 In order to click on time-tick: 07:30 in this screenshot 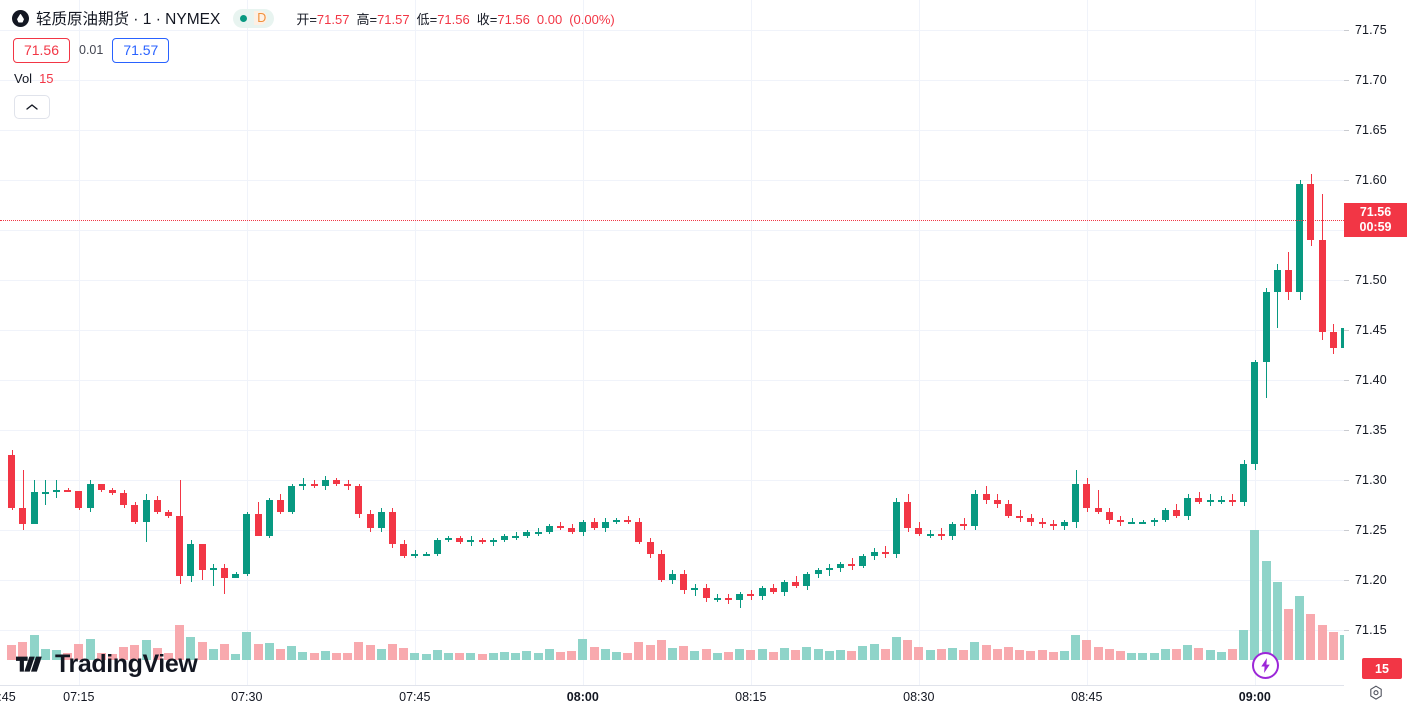, I will do `click(247, 697)`.